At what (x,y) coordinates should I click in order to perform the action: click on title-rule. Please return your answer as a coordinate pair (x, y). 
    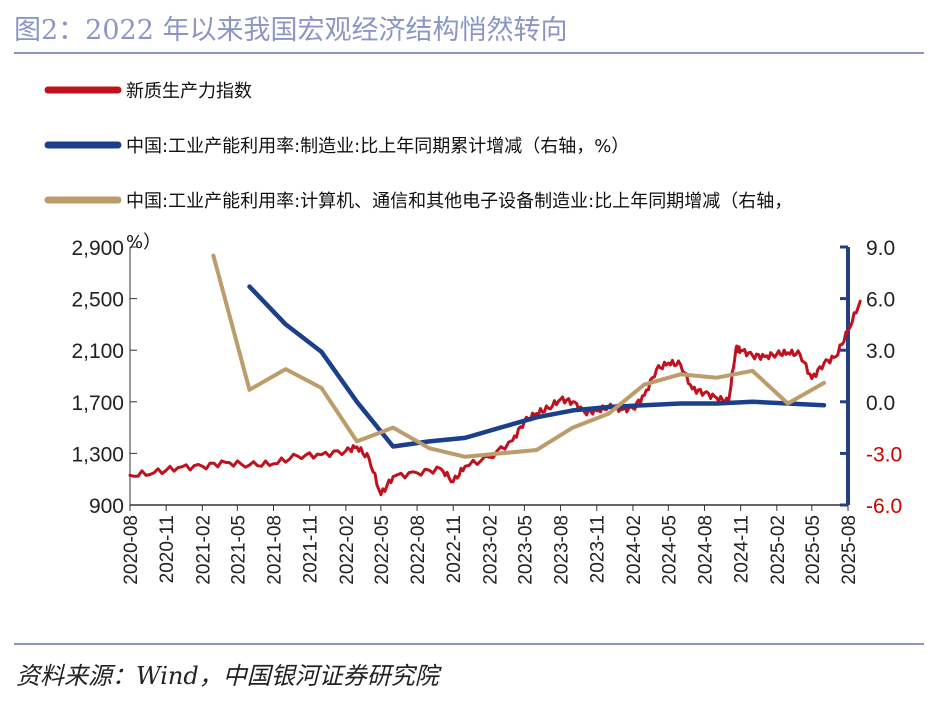
    Looking at the image, I should click on (469, 53).